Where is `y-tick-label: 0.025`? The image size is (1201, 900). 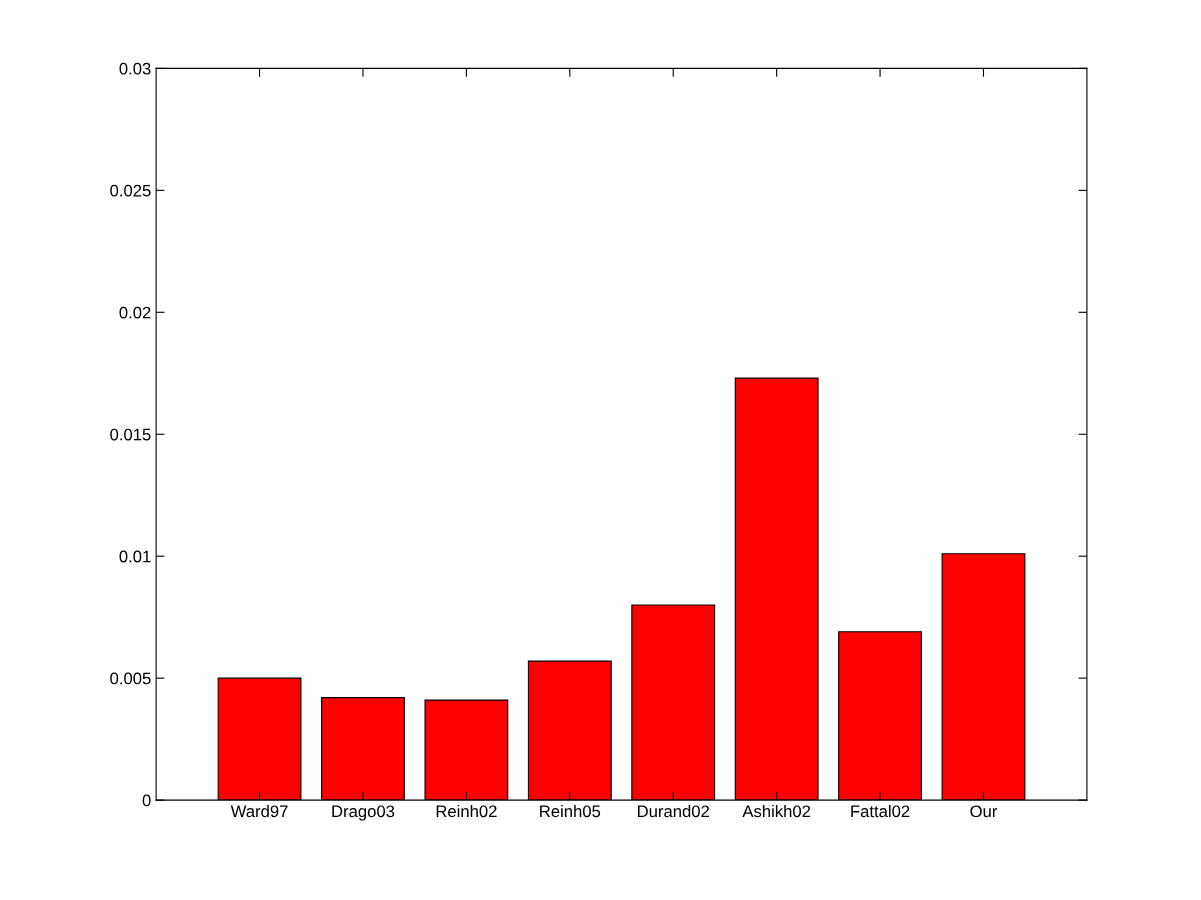 y-tick-label: 0.025 is located at coordinates (130, 190).